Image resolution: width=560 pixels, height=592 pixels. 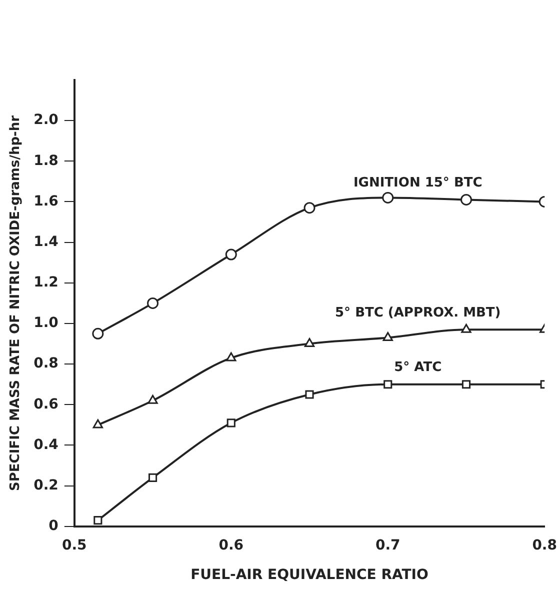 What do you see at coordinates (46, 282) in the screenshot?
I see `y-tick-label: 1.2` at bounding box center [46, 282].